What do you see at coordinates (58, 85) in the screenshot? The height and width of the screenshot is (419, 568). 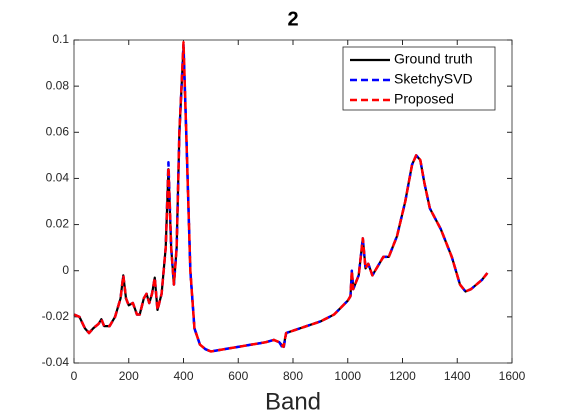 I see `y-tick-label: 0.08` at bounding box center [58, 85].